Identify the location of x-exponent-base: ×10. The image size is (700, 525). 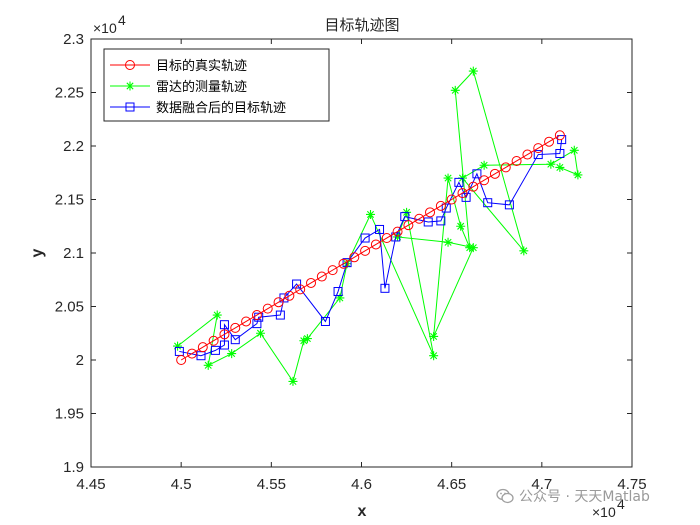
(604, 512).